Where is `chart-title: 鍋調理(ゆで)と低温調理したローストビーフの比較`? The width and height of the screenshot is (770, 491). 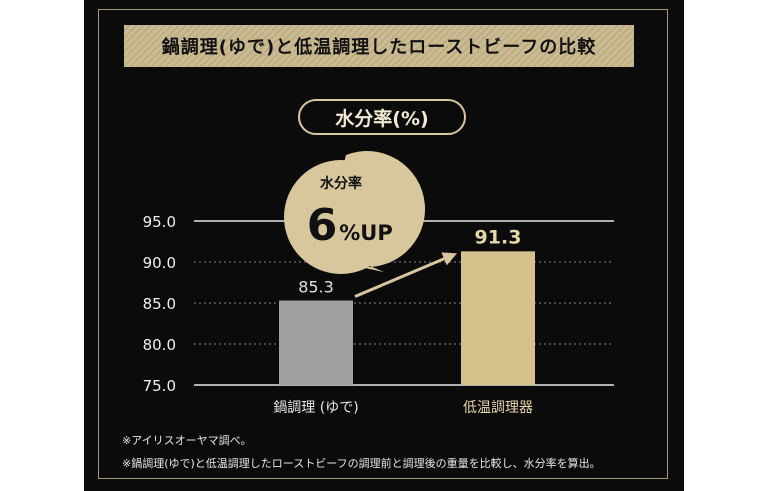
chart-title: 鍋調理(ゆで)と低温調理したローストビーフの比較 is located at coordinates (379, 47).